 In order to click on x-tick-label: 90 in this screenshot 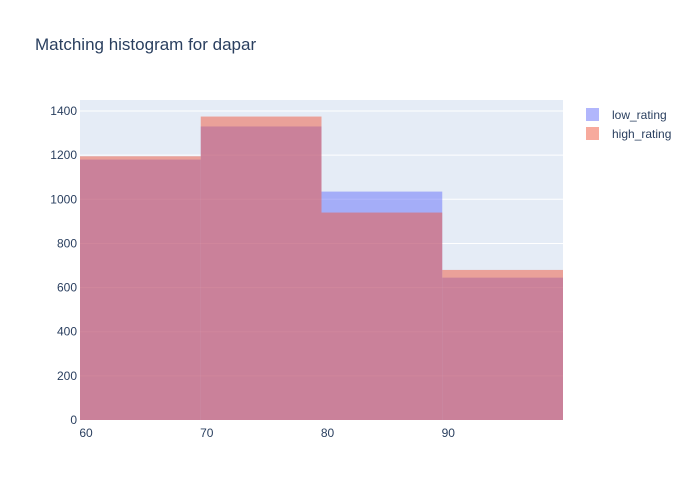, I will do `click(449, 433)`.